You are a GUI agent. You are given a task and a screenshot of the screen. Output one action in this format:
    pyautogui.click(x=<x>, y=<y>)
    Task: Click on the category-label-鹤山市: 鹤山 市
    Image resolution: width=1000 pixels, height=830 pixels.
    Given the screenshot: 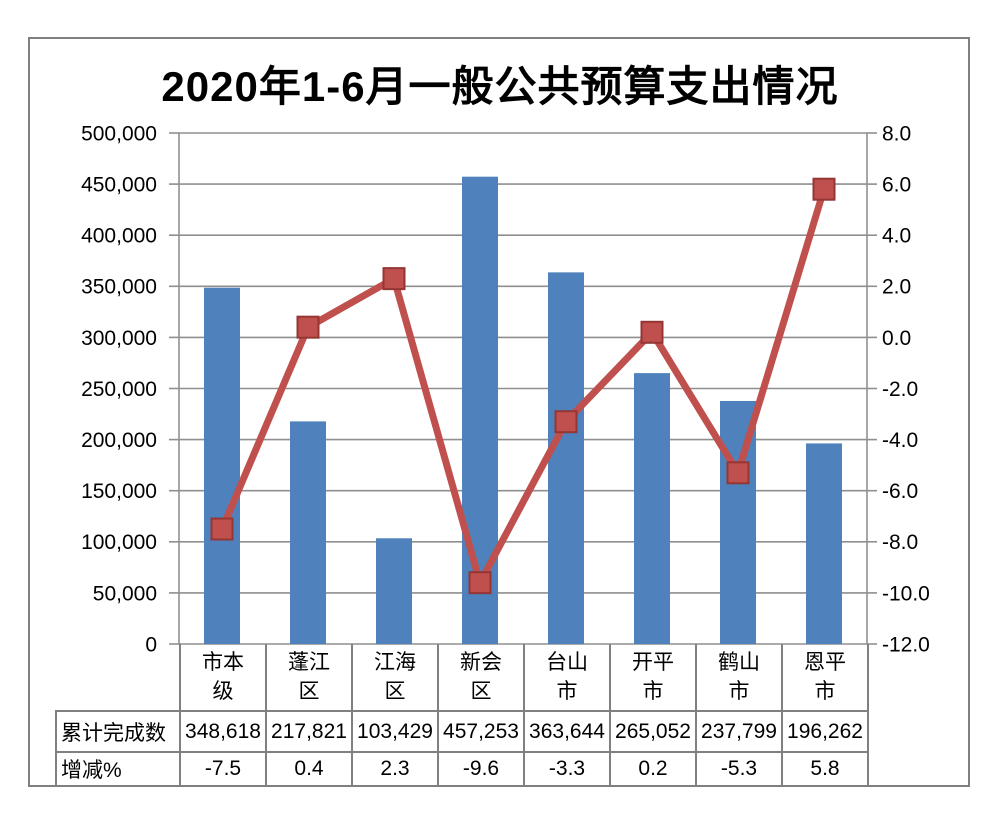 What is the action you would take?
    pyautogui.click(x=740, y=677)
    